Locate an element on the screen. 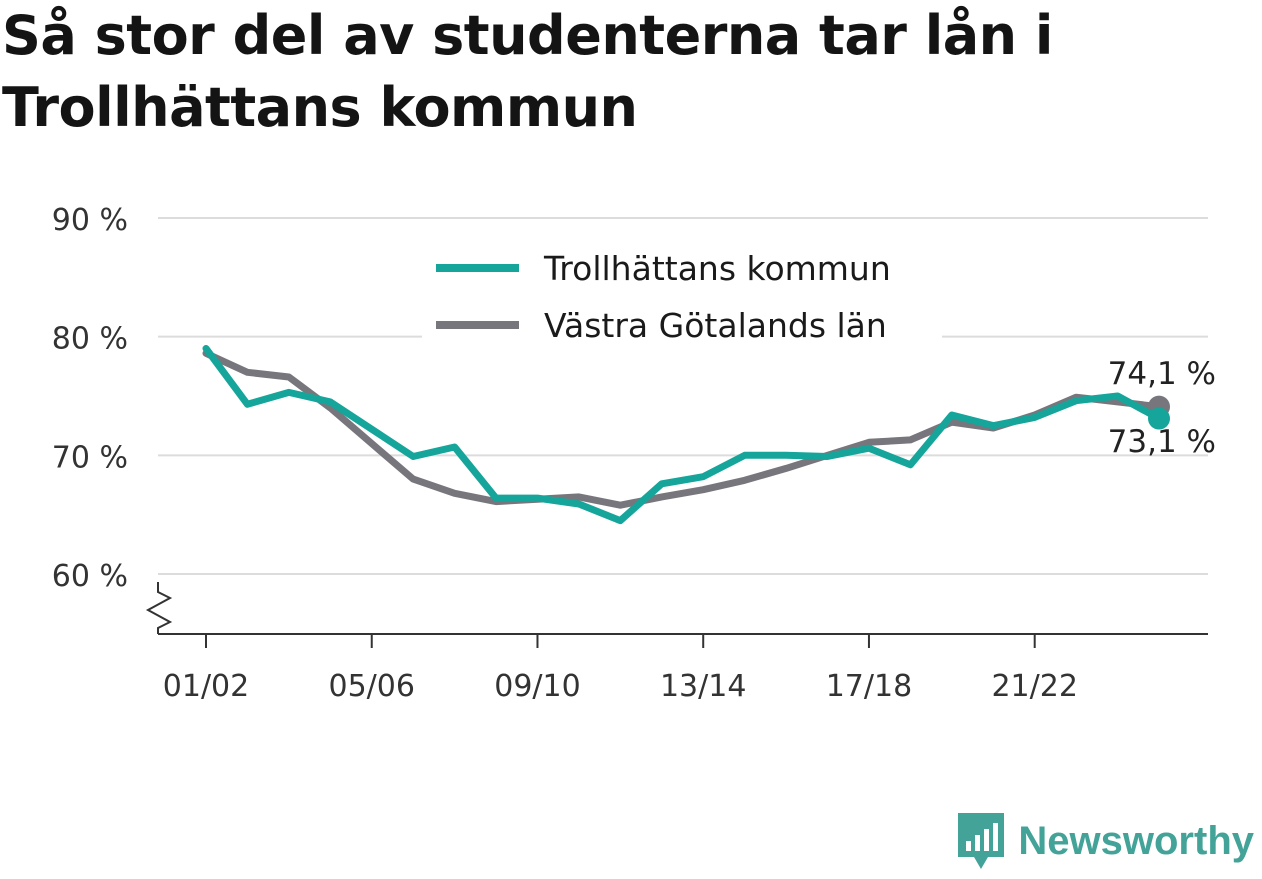  series-end-point-trollhattan is located at coordinates (1159, 418).